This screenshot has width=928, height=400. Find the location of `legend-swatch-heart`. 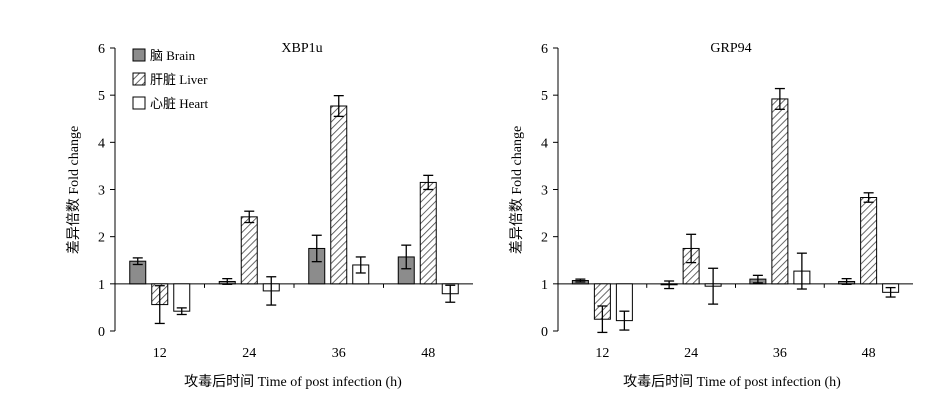

legend-swatch-heart is located at coordinates (139, 103).